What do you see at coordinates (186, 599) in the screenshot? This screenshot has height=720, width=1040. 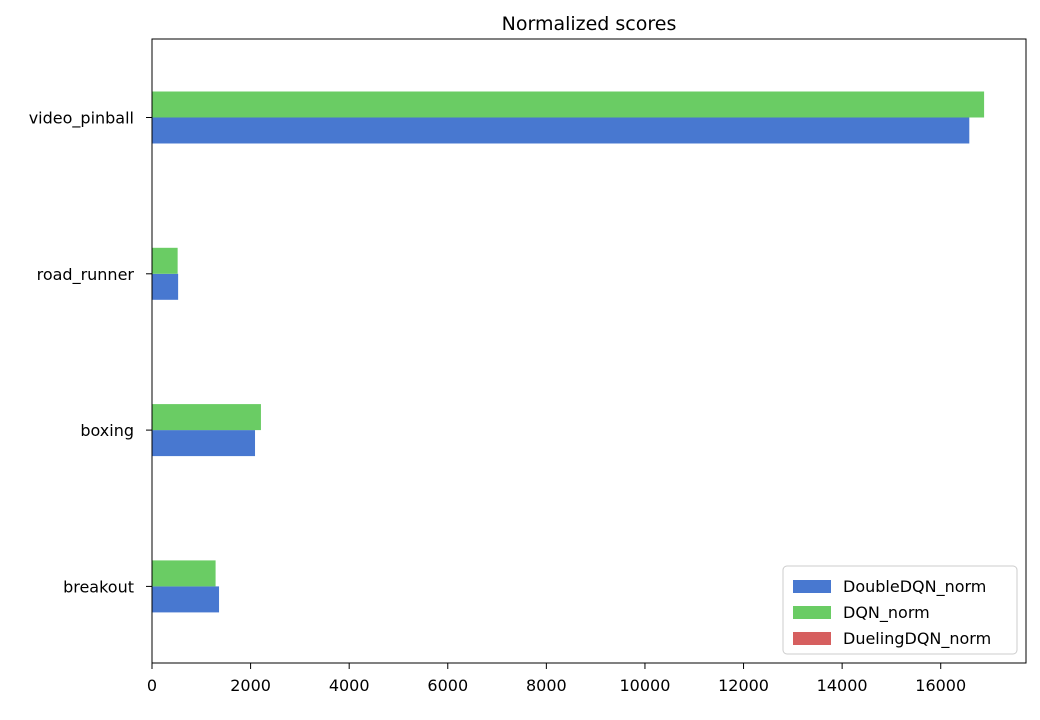 I see `bar-DoubleDQN_norm-breakout` at bounding box center [186, 599].